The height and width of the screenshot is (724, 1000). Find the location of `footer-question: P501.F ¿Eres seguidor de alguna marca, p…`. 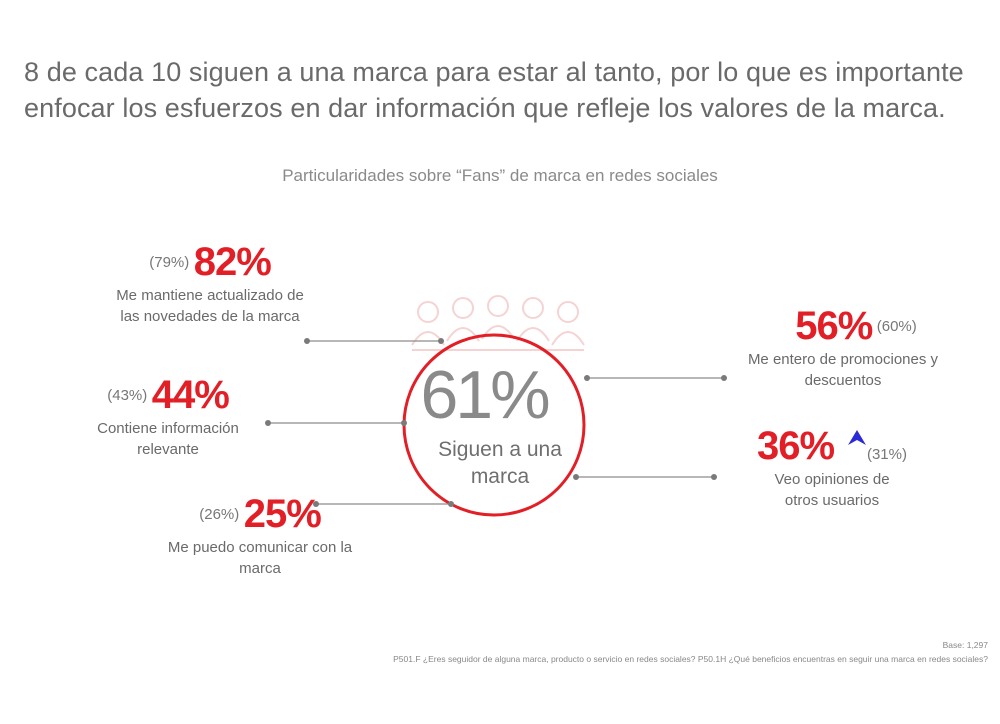

footer-question: P501.F ¿Eres seguidor de alguna marca, p… is located at coordinates (690, 659).